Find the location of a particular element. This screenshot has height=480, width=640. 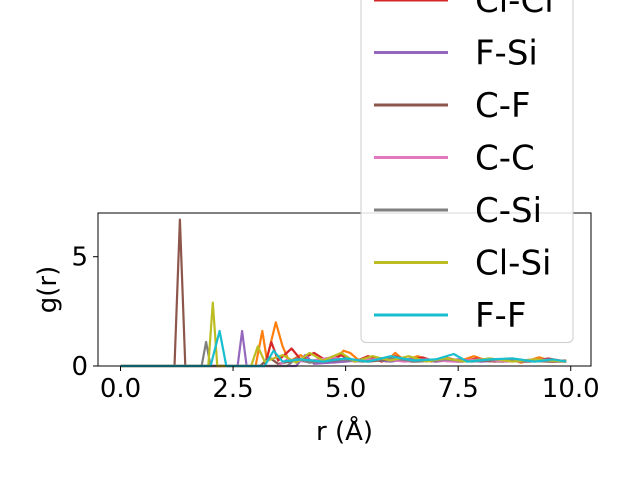

legend-label-c-c: C-C is located at coordinates (505, 159).